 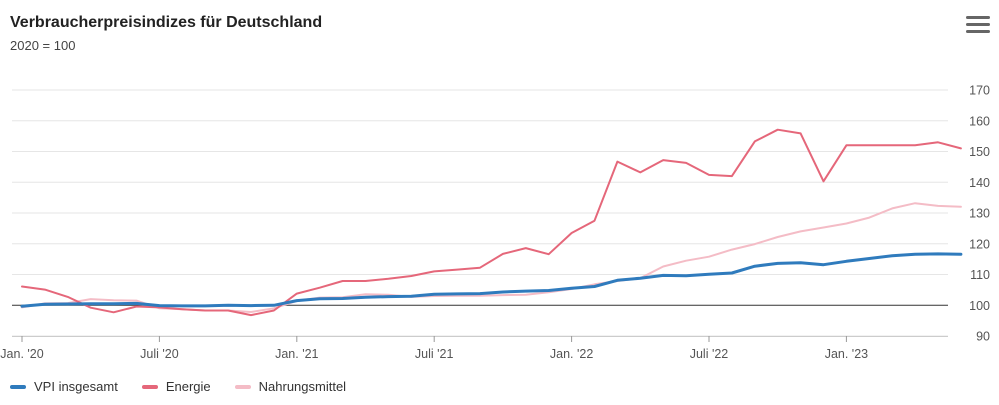 I want to click on y-tick-label: 170, so click(x=979, y=91).